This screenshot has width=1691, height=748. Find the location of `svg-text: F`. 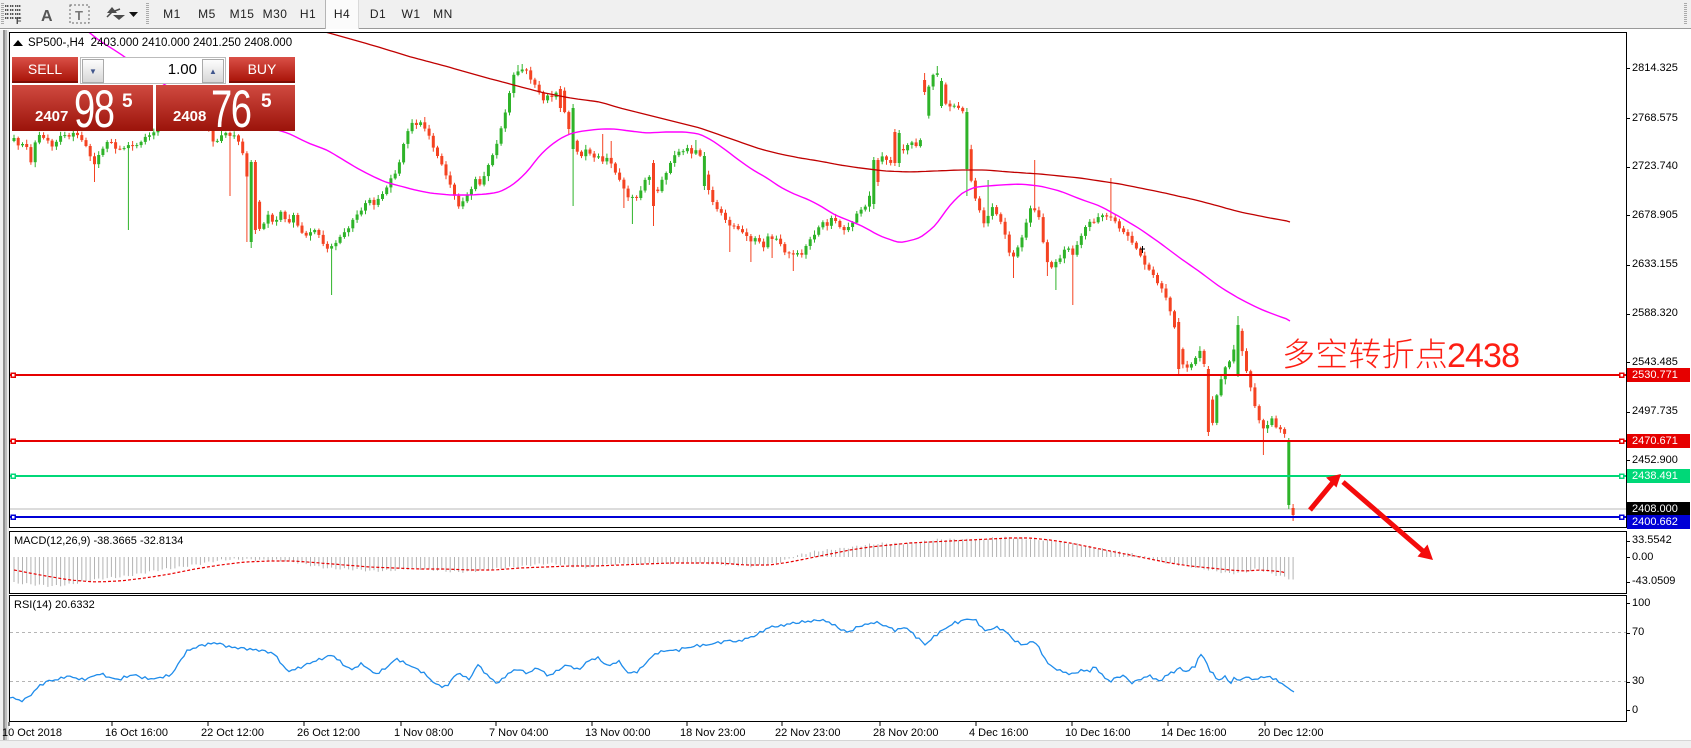

svg-text: F is located at coordinates (19, 21).